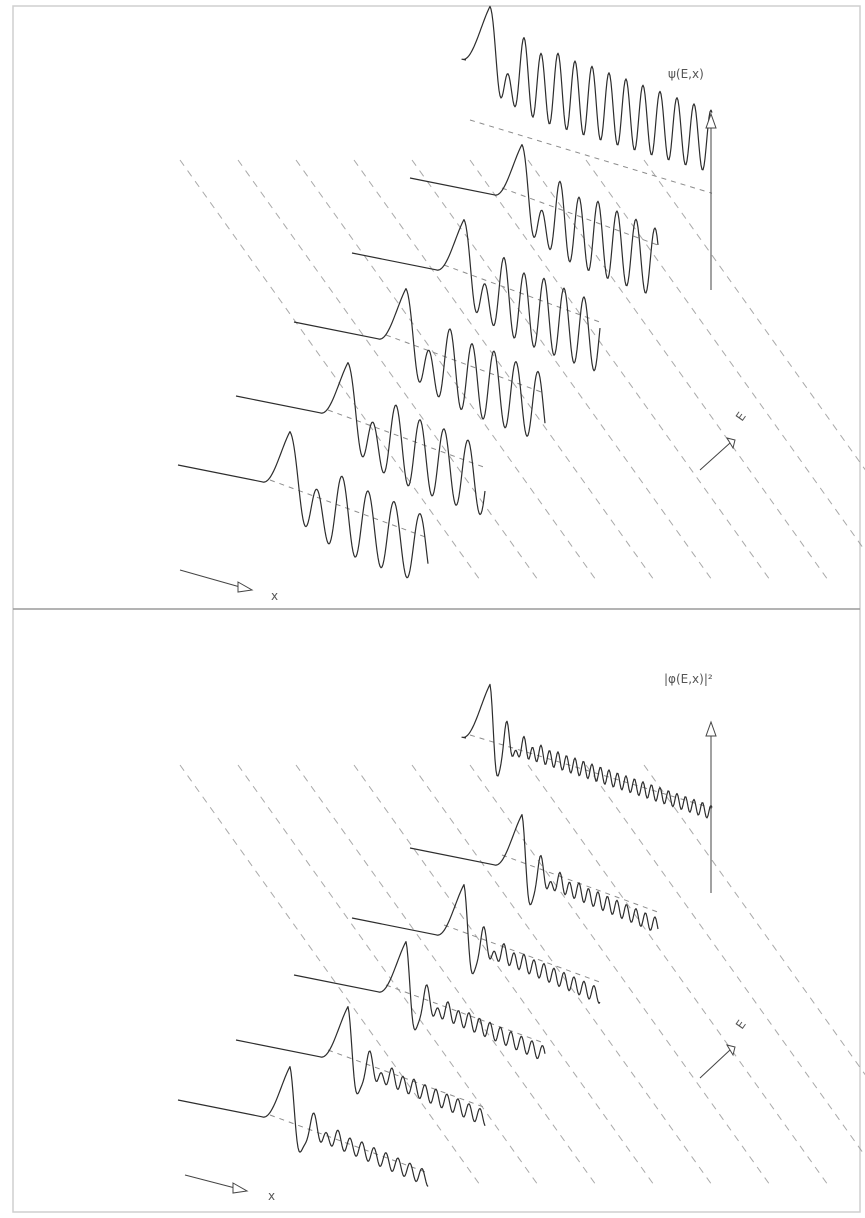 This screenshot has height=1218, width=865. Describe the element at coordinates (688, 679) in the screenshot. I see `psi-squared-axis-label: |φ(E,x)|²` at that location.